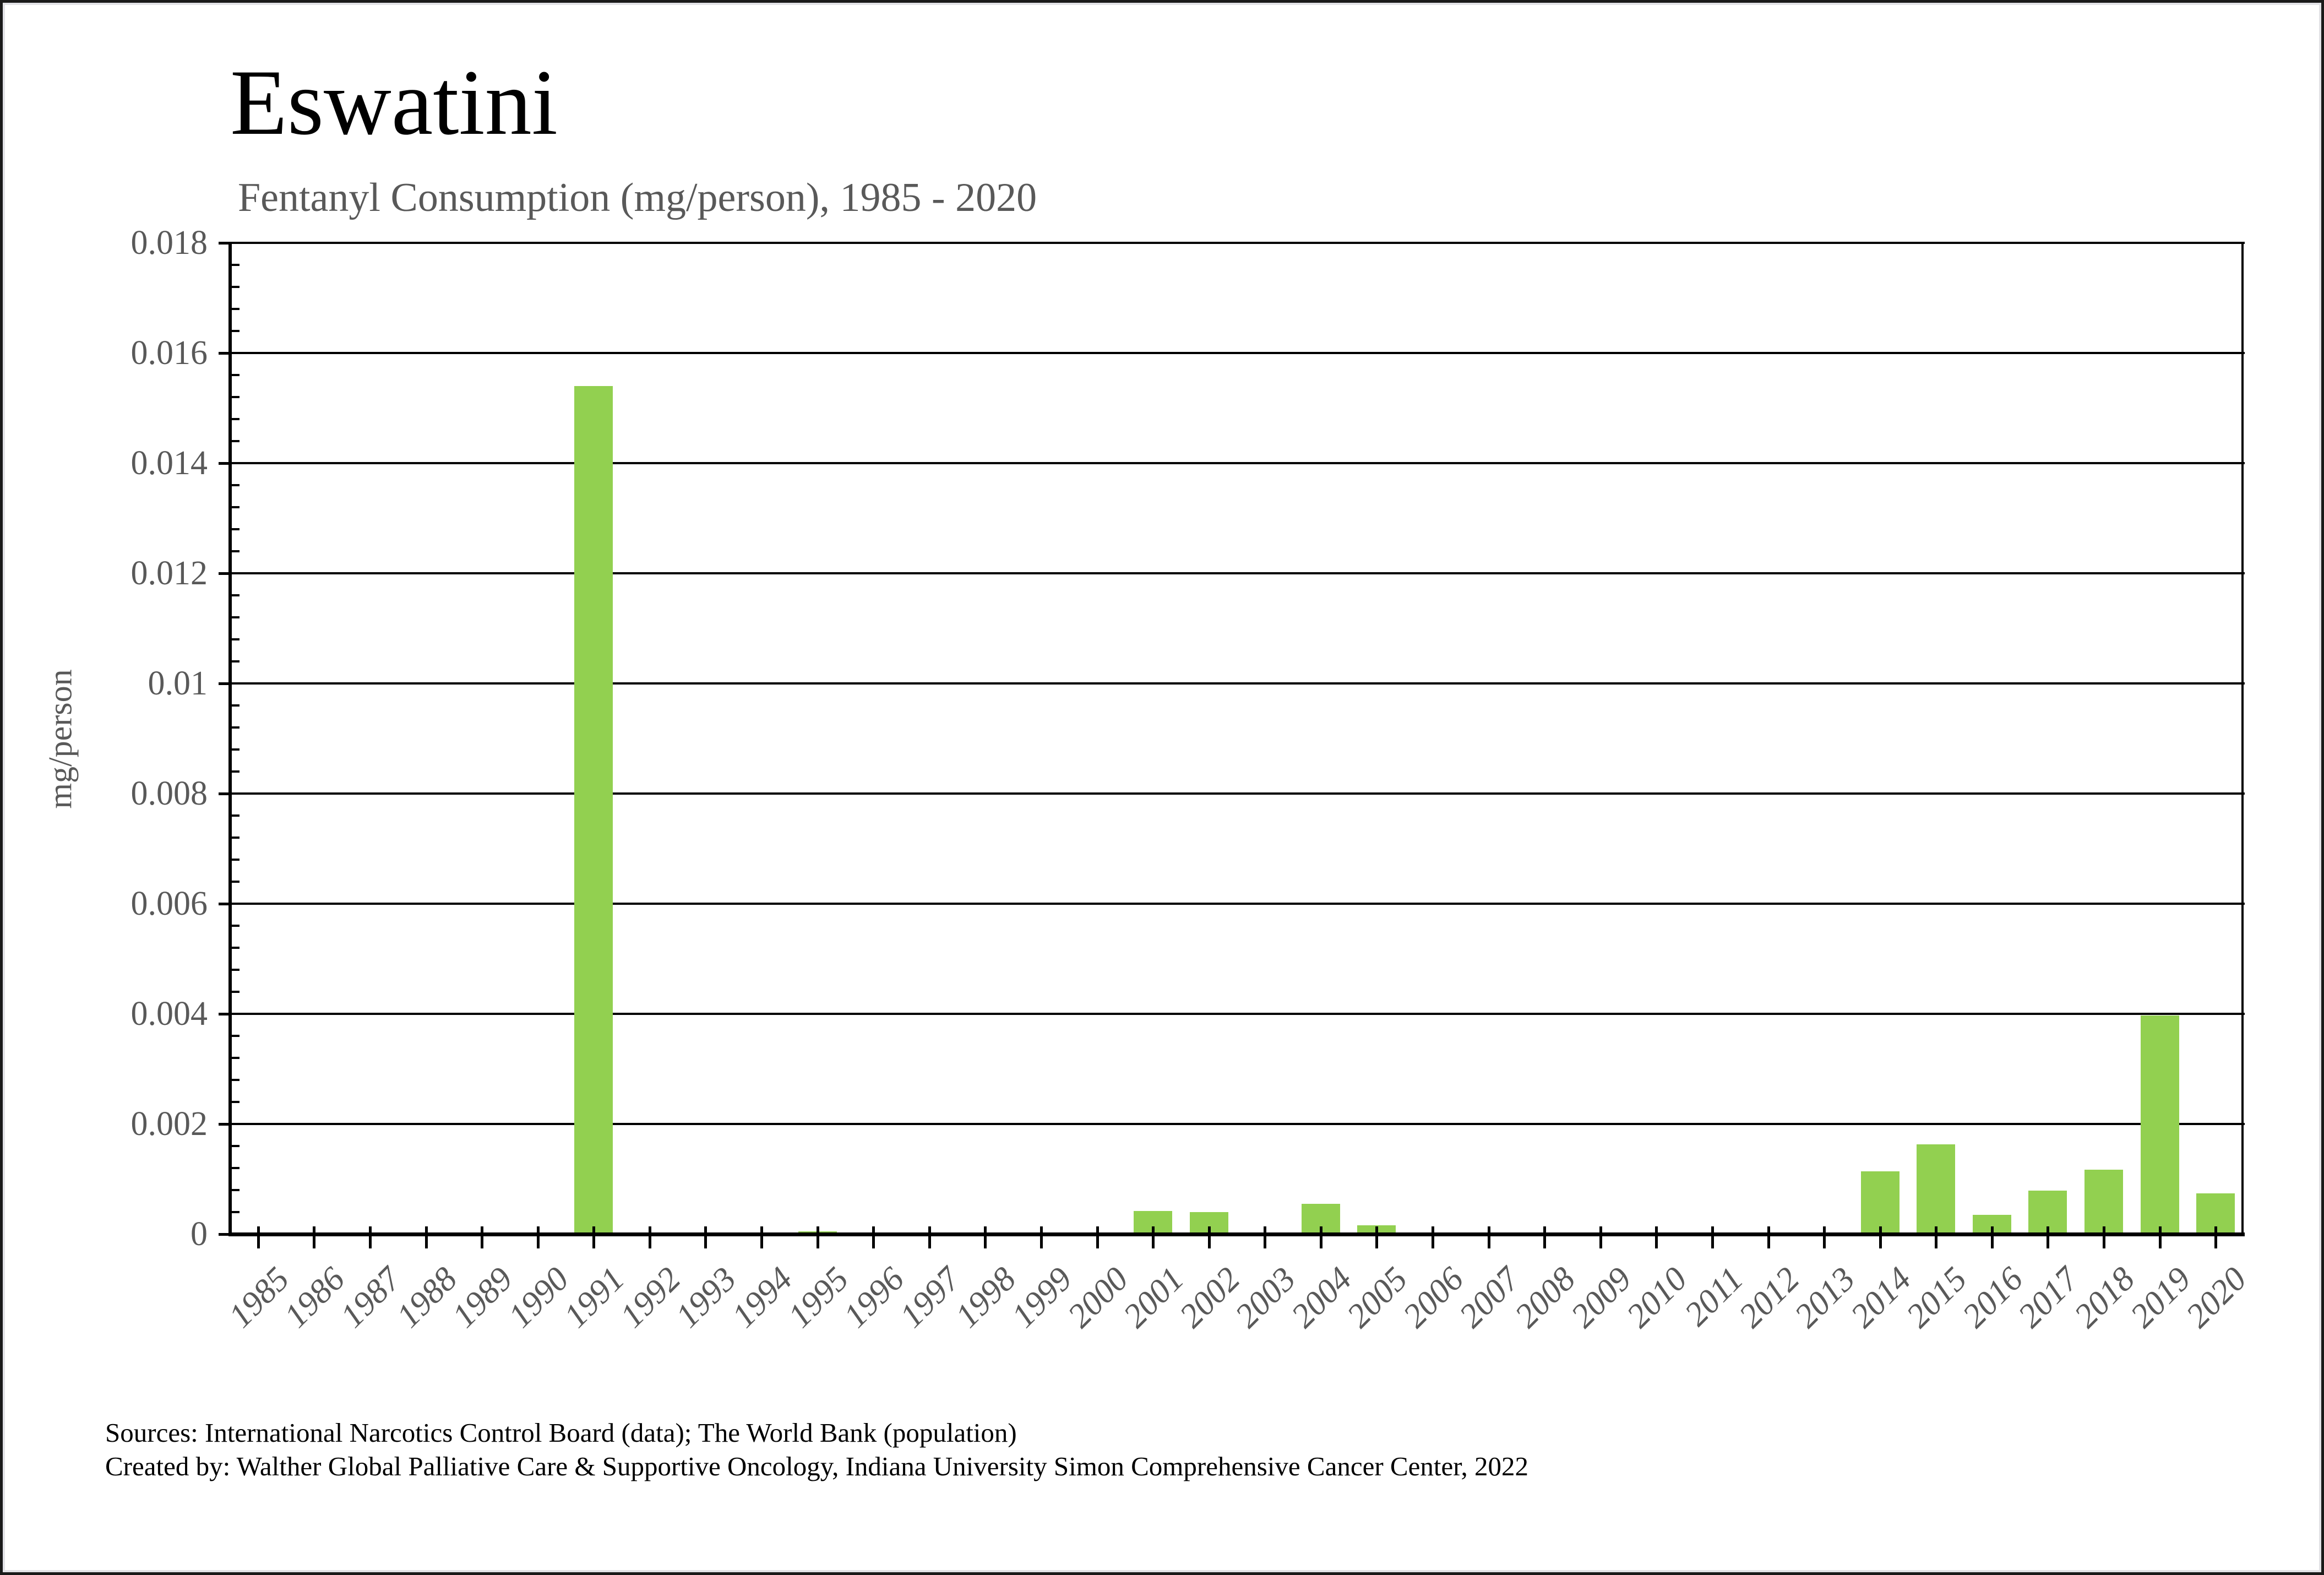 The image size is (2324, 1575). Describe the element at coordinates (169, 903) in the screenshot. I see `y-tick-label: 0.006` at that location.